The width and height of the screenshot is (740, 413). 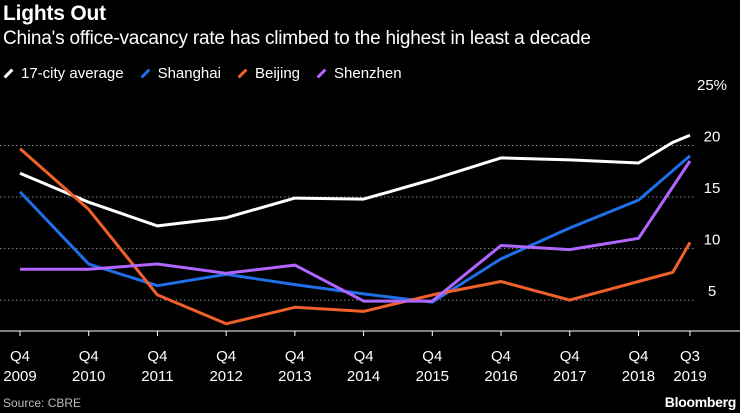 I want to click on legend-item-shanghai: Shanghai, so click(x=180, y=73).